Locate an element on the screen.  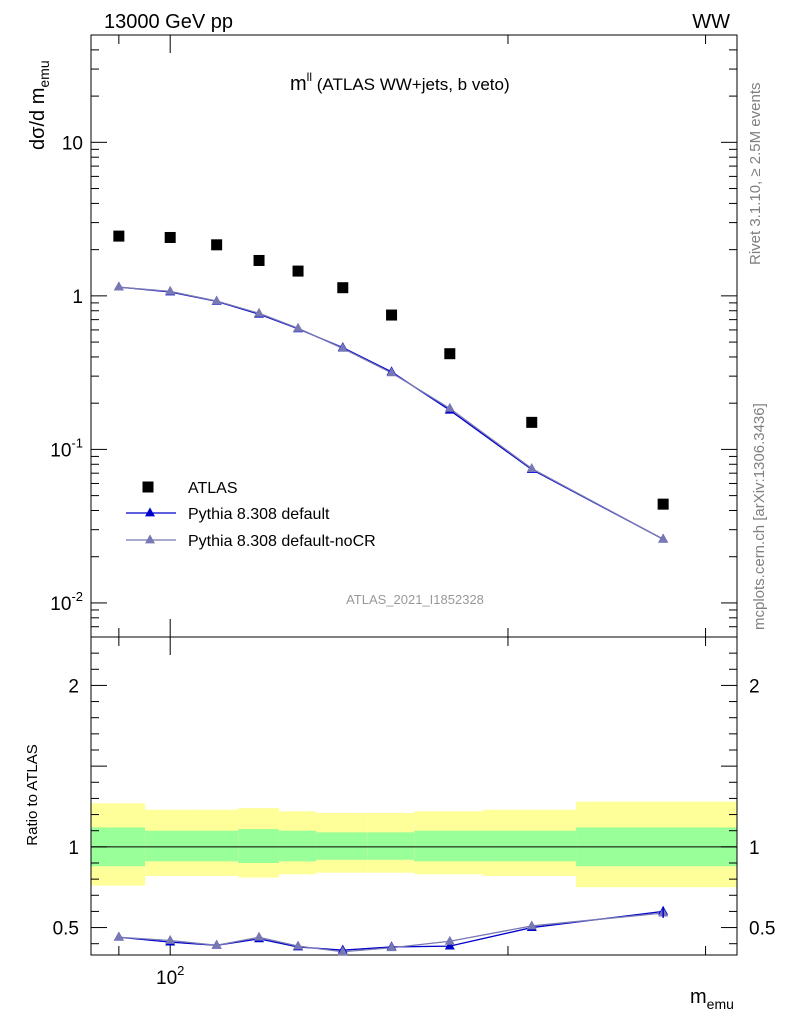
y-axis-label: dσ/d memu is located at coordinates (39, 105).